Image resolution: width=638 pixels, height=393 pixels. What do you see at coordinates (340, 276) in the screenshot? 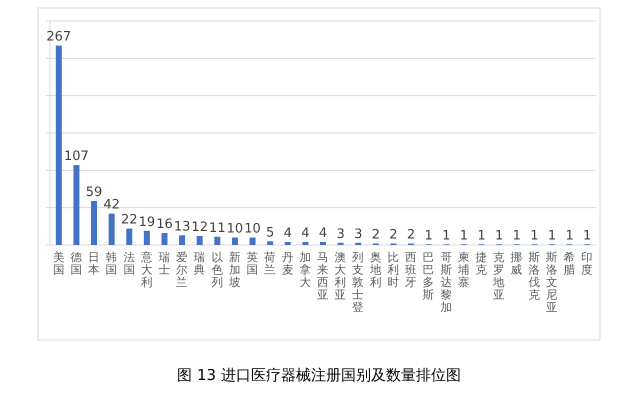
I see `x-tick-label: 澳大利亚` at bounding box center [340, 276].